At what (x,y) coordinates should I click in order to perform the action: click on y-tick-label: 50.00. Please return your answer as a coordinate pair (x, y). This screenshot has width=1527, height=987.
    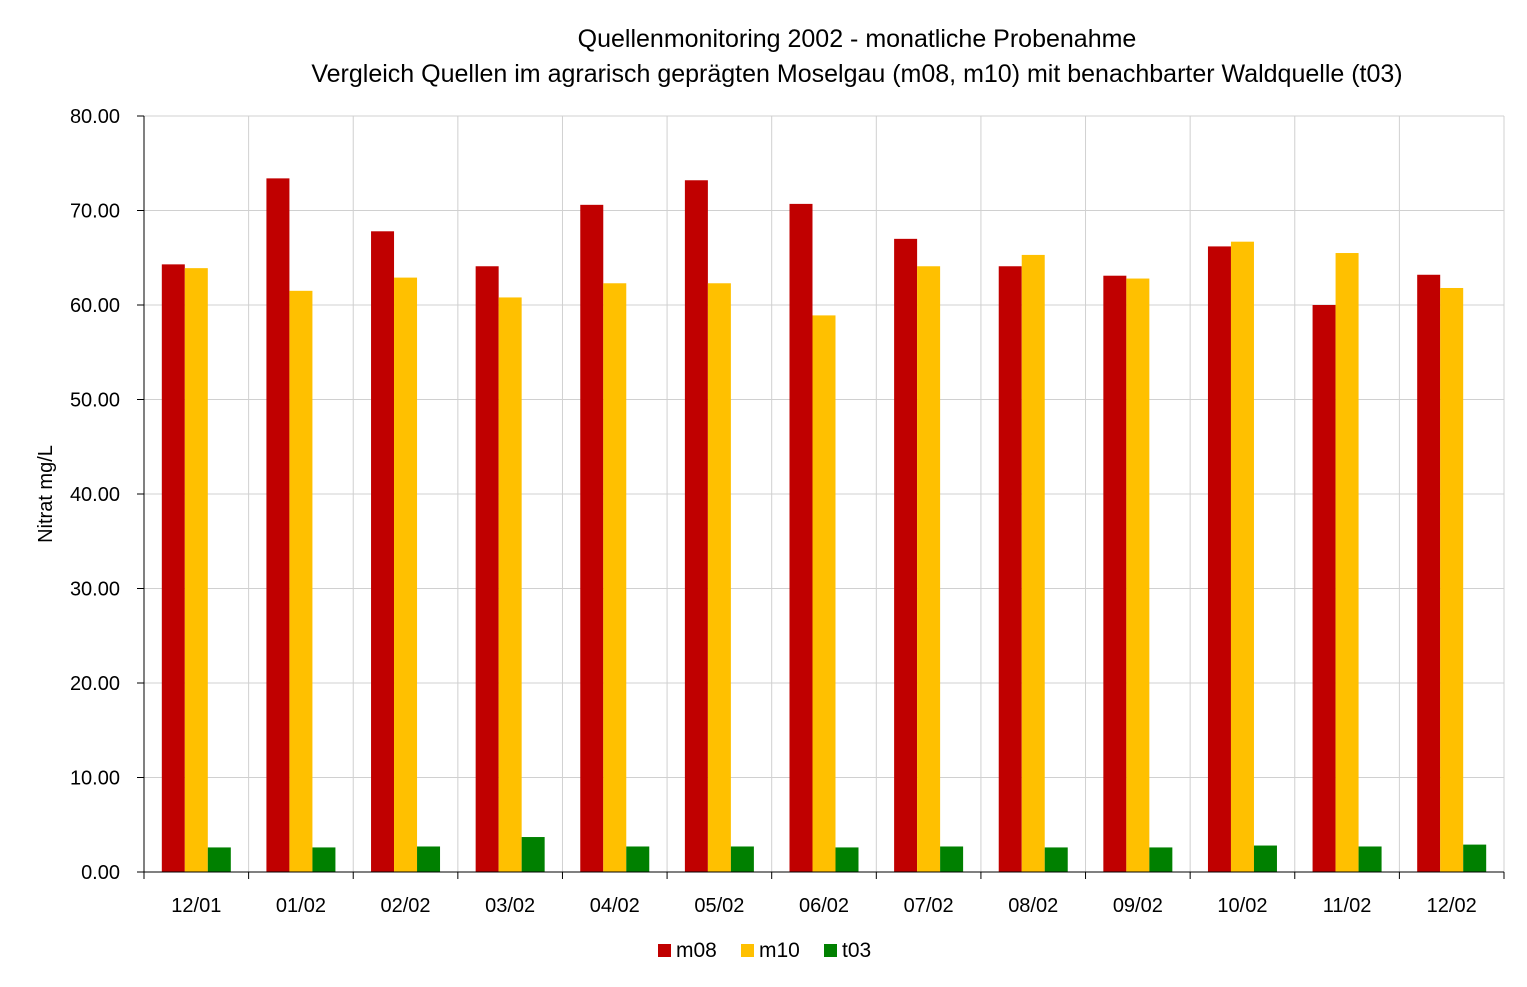
    Looking at the image, I should click on (95, 401).